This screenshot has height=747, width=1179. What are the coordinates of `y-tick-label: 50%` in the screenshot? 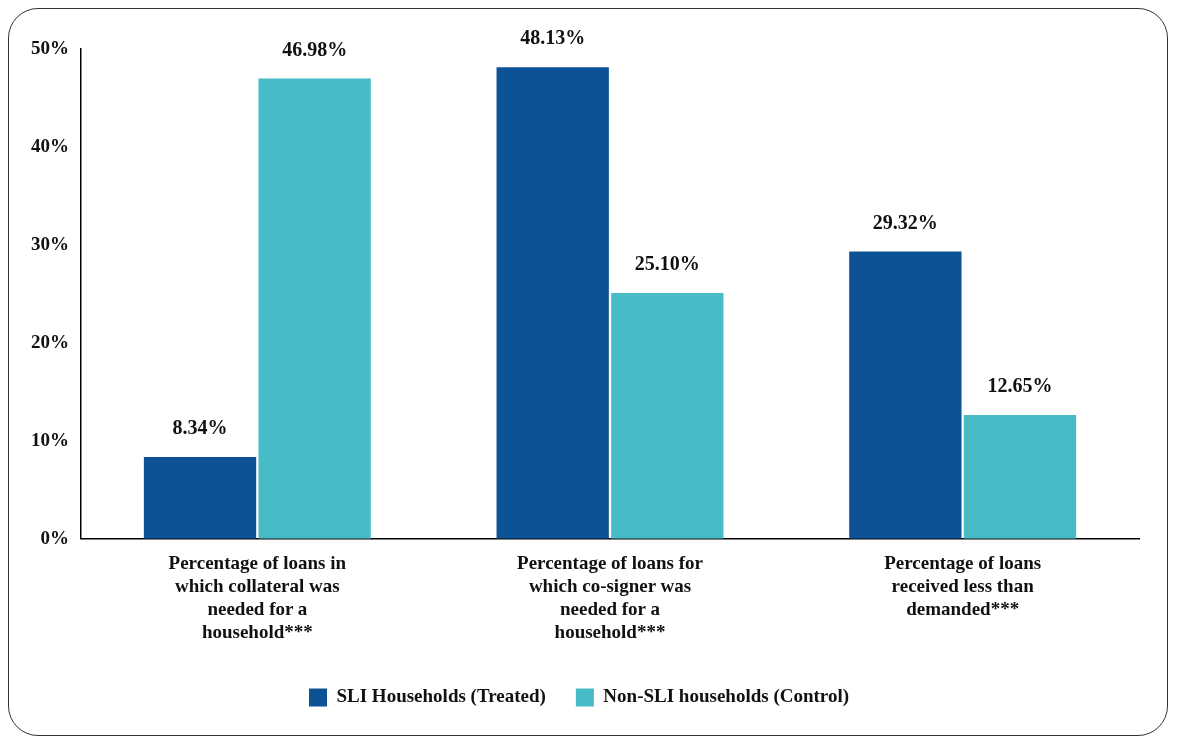 It's located at (50, 47).